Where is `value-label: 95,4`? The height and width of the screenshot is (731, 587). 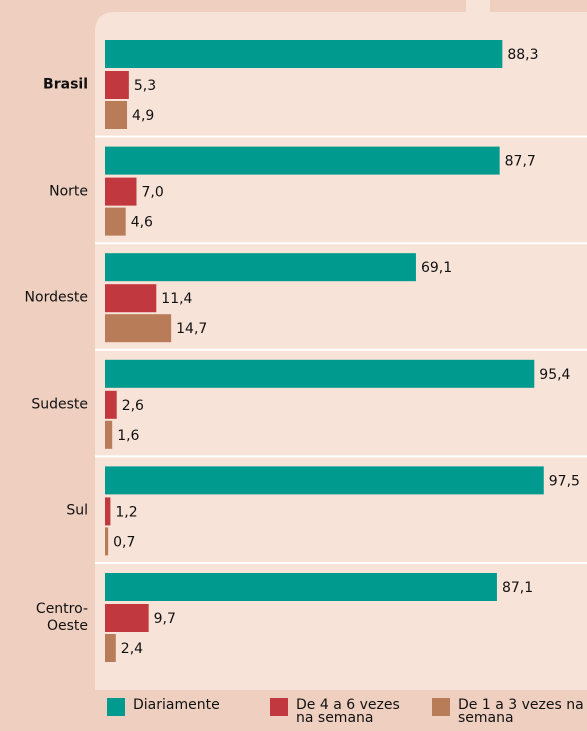
value-label: 95,4 is located at coordinates (554, 375).